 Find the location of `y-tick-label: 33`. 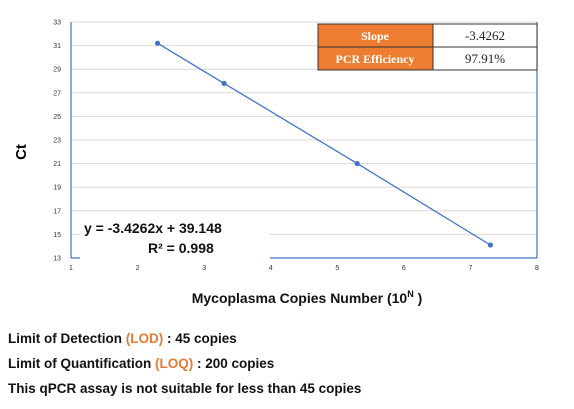

y-tick-label: 33 is located at coordinates (57, 23).